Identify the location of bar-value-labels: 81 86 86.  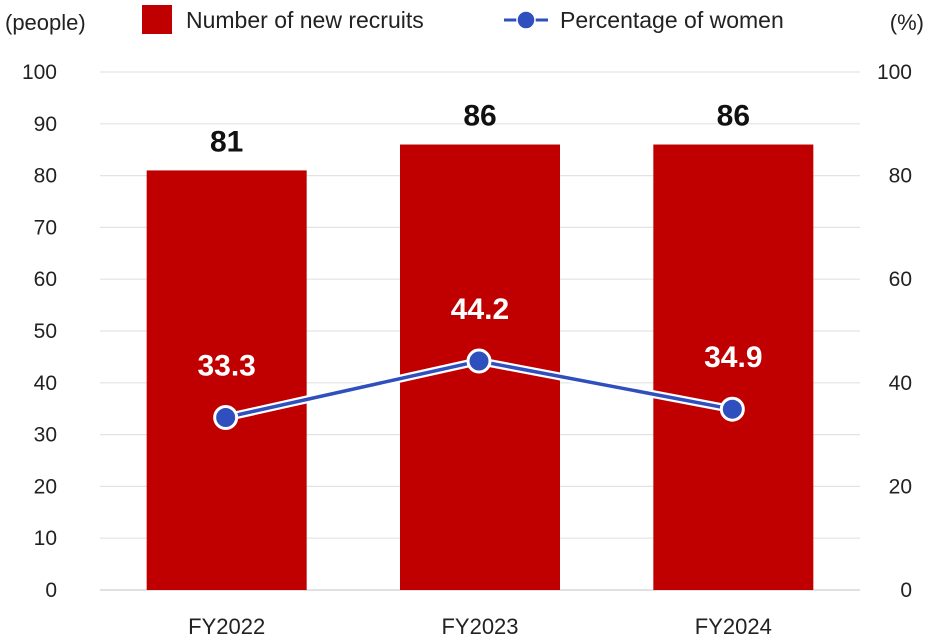
(480, 129).